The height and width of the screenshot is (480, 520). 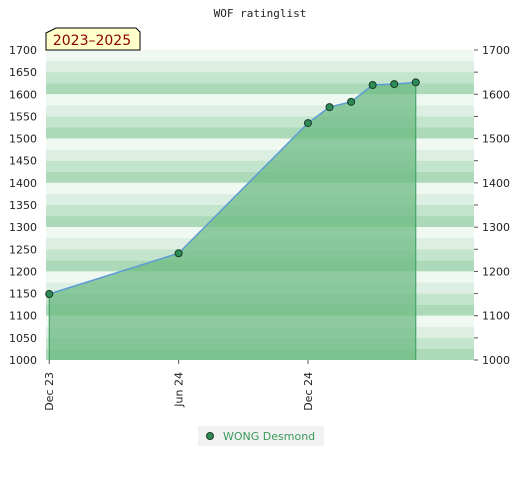 What do you see at coordinates (496, 271) in the screenshot?
I see `y-tick-label-right: 1200` at bounding box center [496, 271].